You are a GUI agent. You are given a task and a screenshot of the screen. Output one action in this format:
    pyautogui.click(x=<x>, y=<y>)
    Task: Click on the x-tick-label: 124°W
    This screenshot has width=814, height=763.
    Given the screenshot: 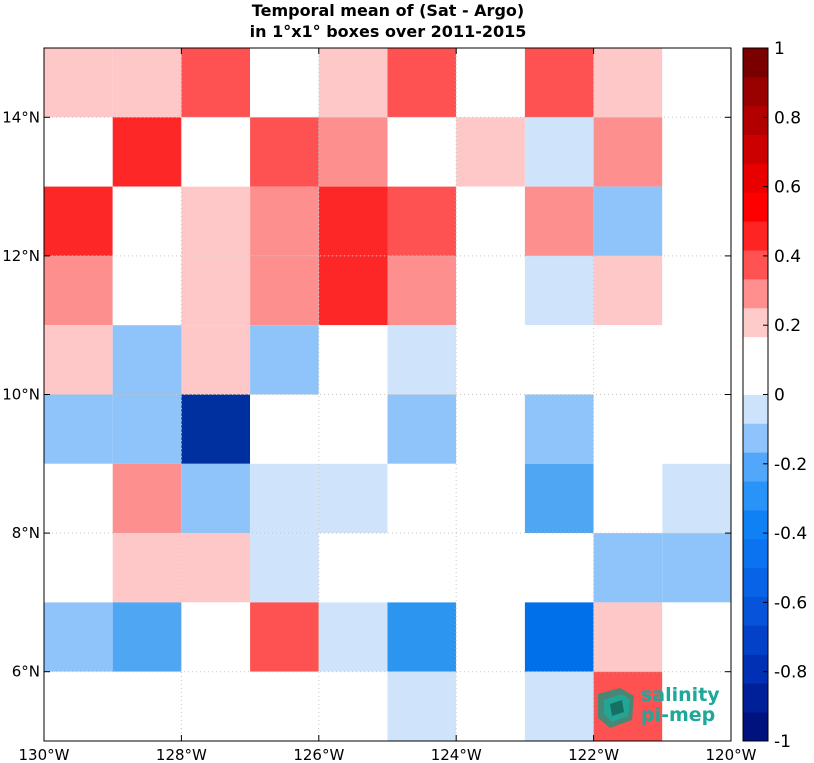 What is the action you would take?
    pyautogui.click(x=456, y=754)
    